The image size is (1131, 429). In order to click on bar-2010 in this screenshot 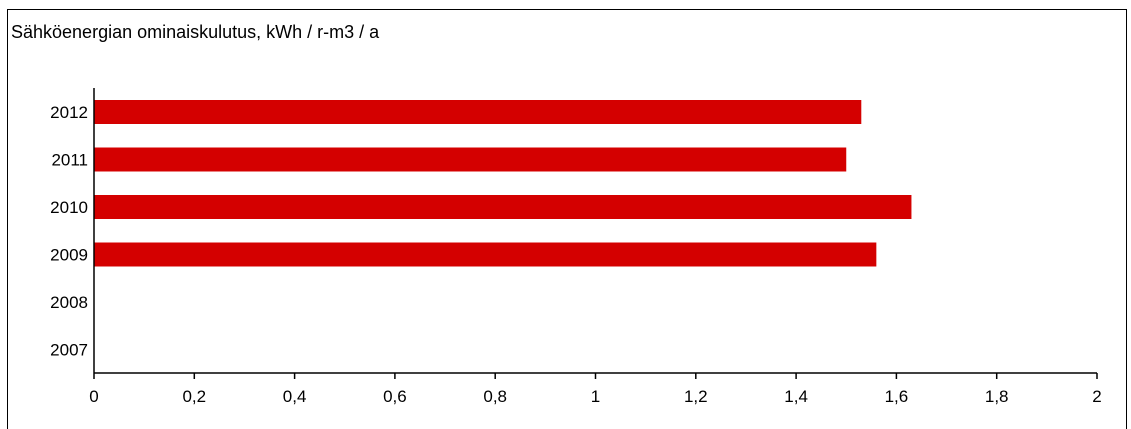, I will do `click(503, 207)`.